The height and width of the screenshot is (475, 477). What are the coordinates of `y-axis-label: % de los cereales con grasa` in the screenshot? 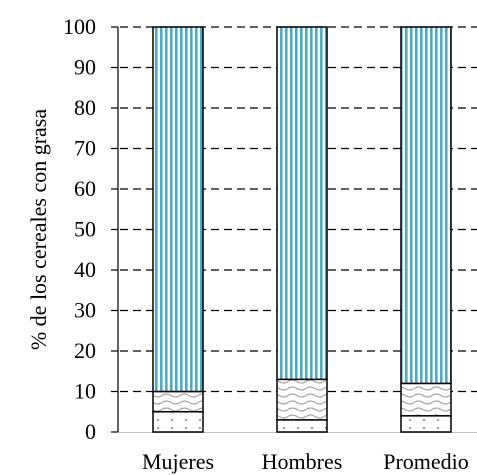 It's located at (38, 230).